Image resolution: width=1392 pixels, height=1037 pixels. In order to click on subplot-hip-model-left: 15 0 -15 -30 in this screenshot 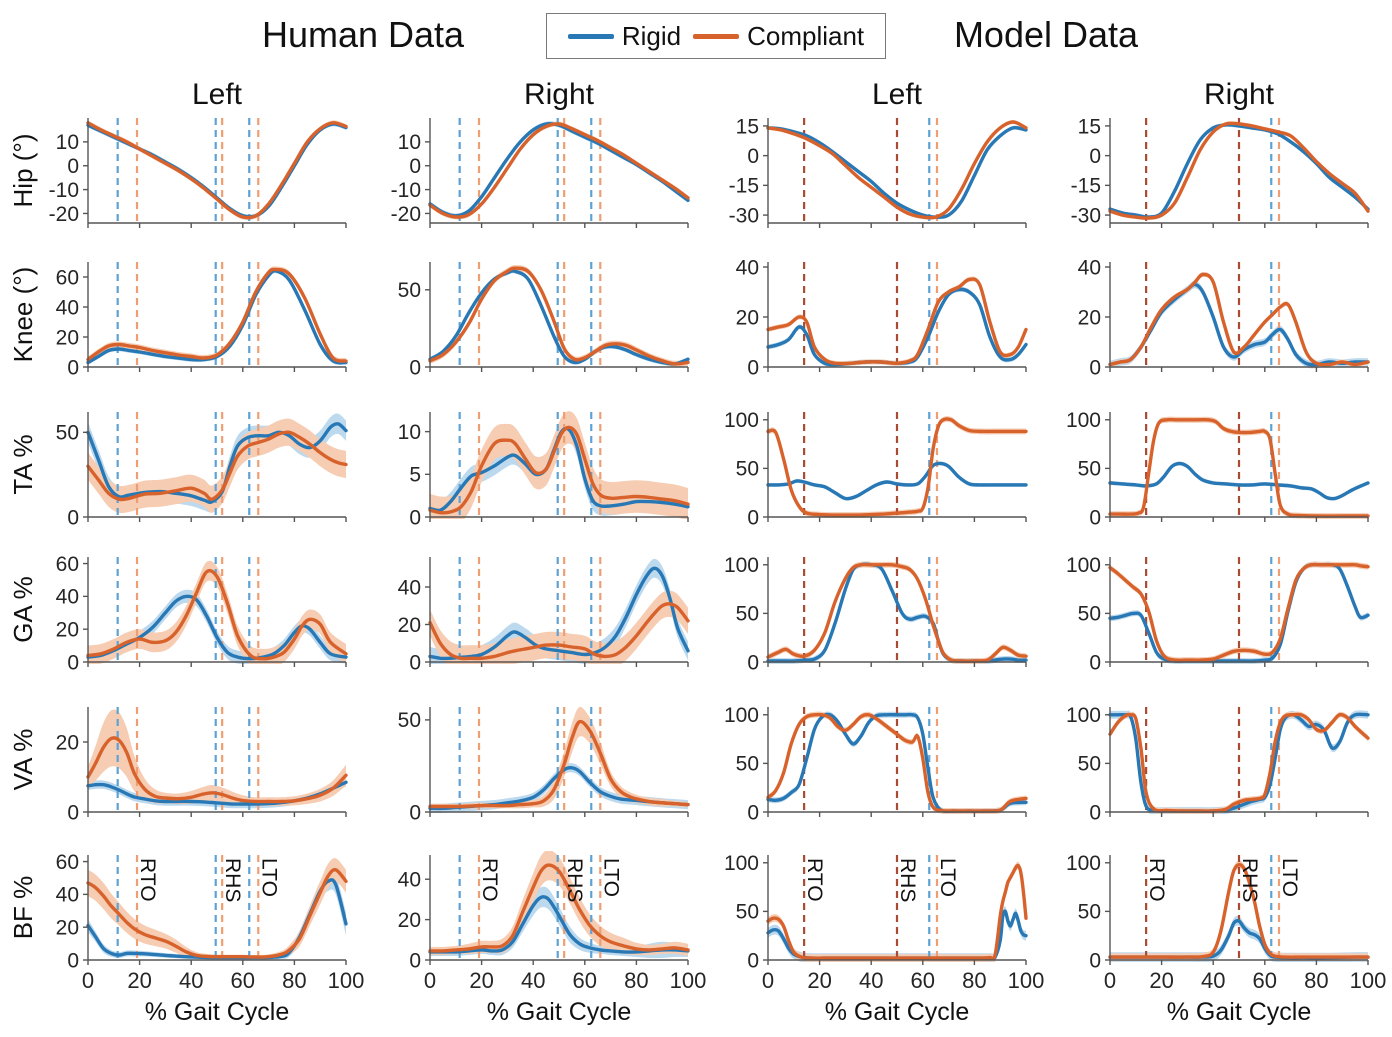, I will do `click(878, 171)`.